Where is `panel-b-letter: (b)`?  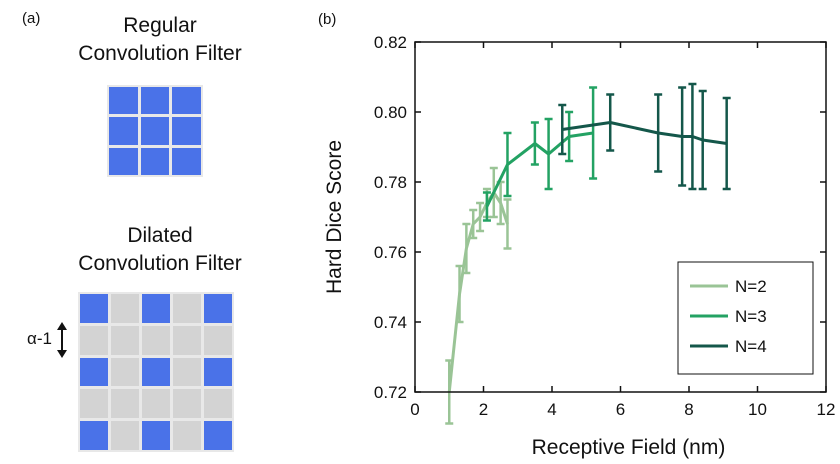
panel-b-letter: (b) is located at coordinates (327, 19).